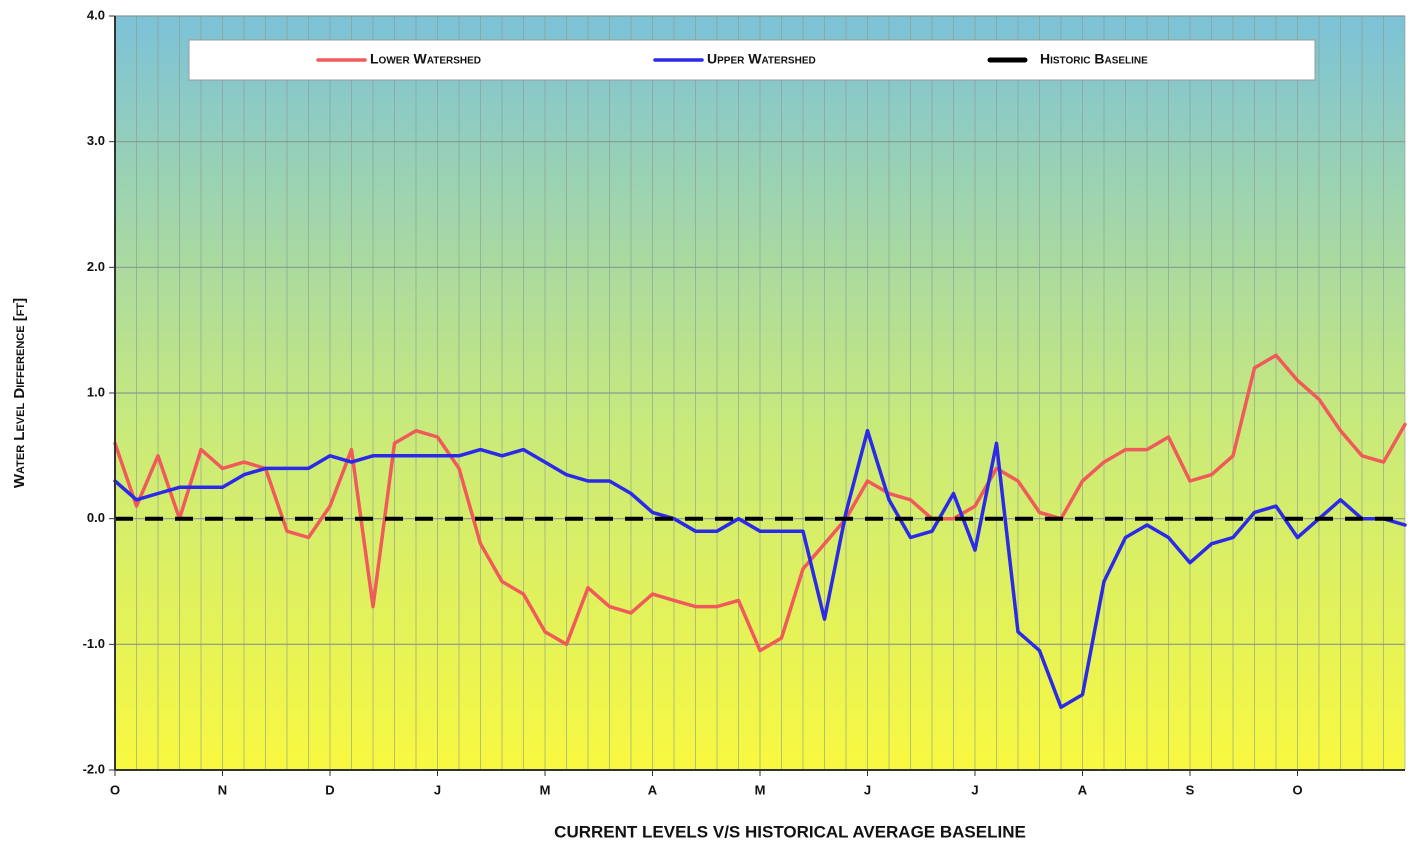 This screenshot has width=1415, height=846. Describe the element at coordinates (94, 768) in the screenshot. I see `y-tick-label: -2.0` at that location.